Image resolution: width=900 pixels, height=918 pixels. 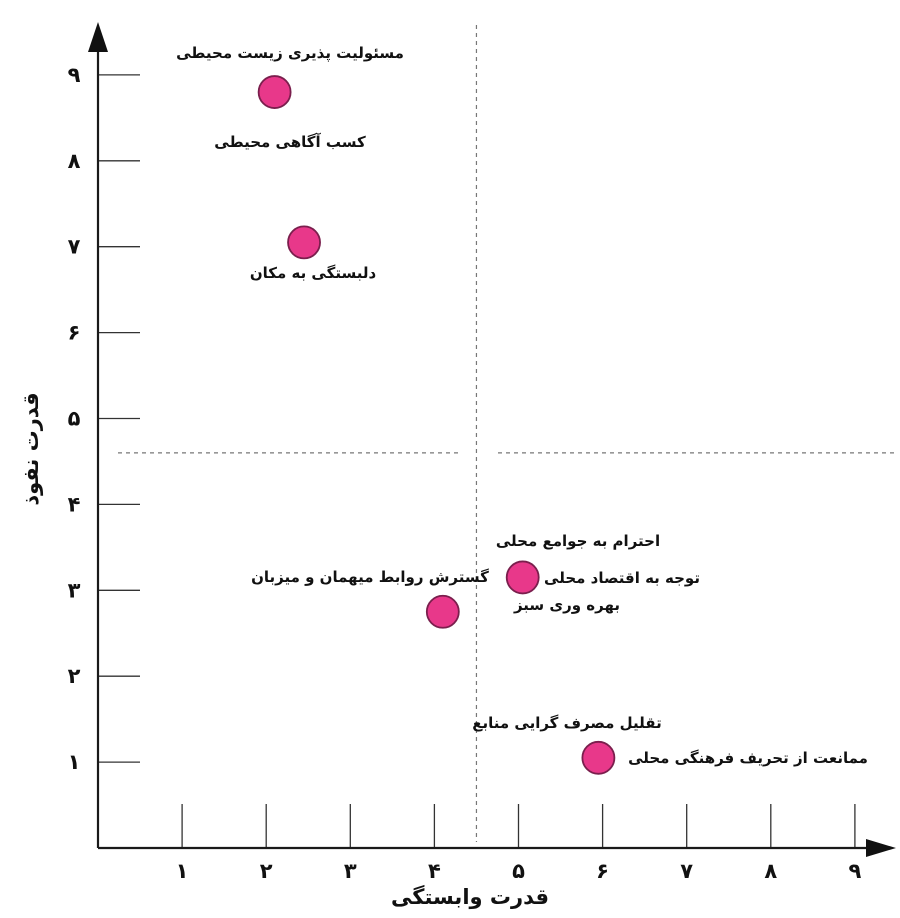 What do you see at coordinates (74, 504) in the screenshot?
I see `y-tick-label: ۴` at bounding box center [74, 504].